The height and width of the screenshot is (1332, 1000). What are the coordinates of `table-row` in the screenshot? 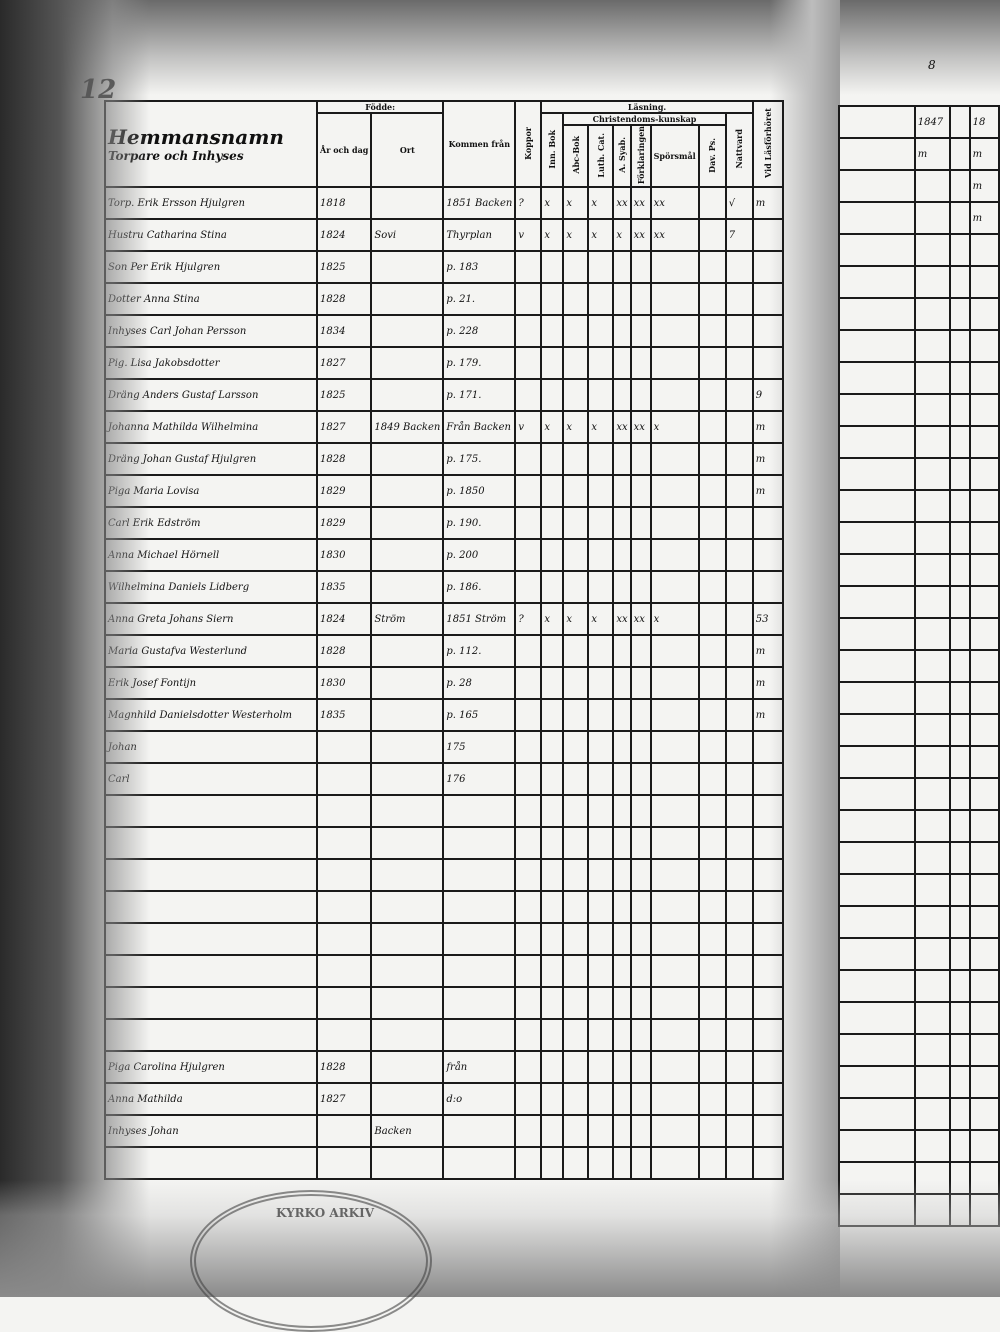 It's located at (444, 875).